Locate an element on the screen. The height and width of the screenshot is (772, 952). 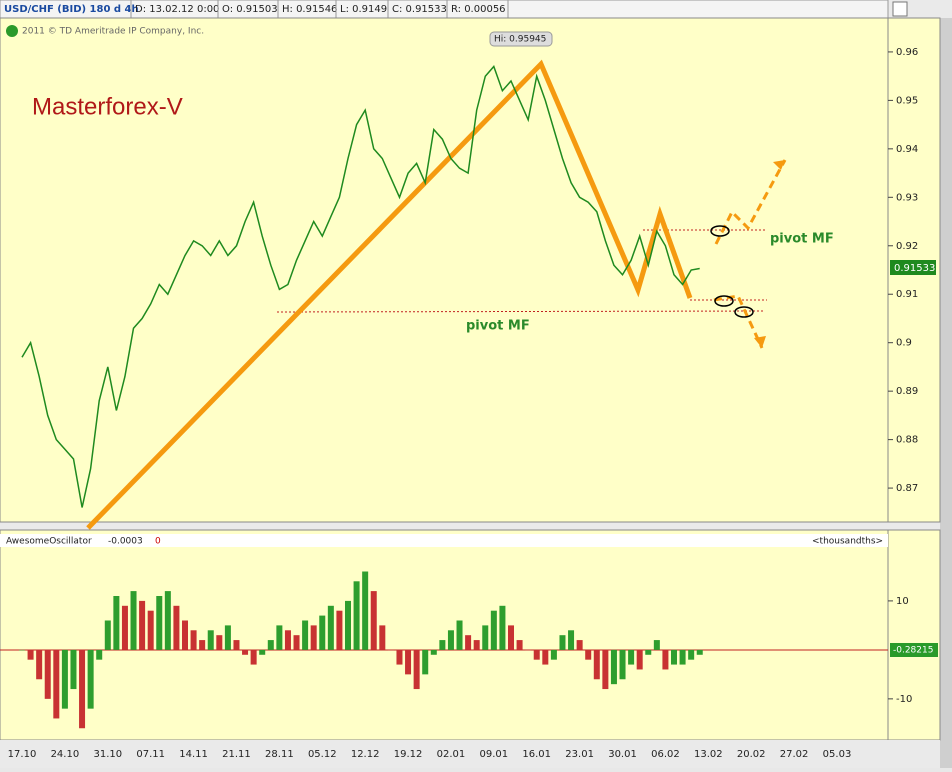
open-field: O: 0.91503 is located at coordinates (250, 9).